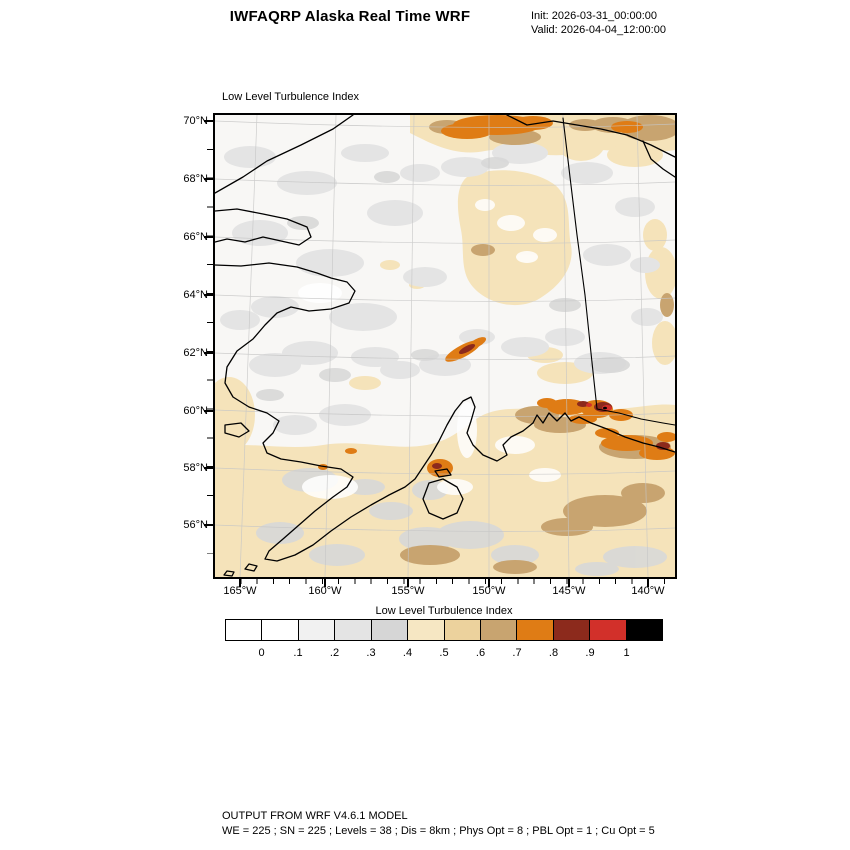 The width and height of the screenshot is (850, 850). Describe the element at coordinates (489, 591) in the screenshot. I see `lon-tick-label: 150°W` at that location.